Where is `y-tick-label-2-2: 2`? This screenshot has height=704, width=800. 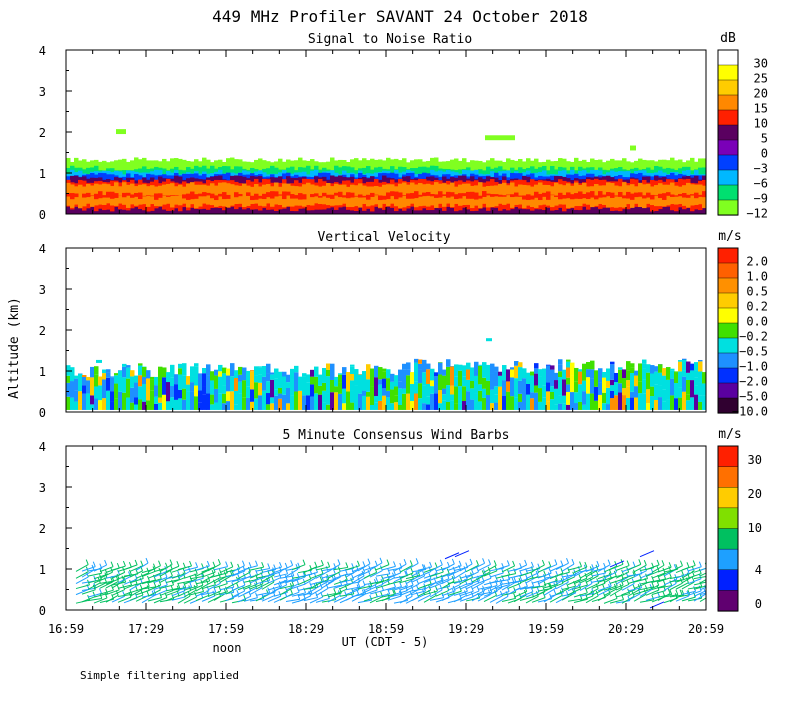
y-tick-label-2-2: 2 is located at coordinates (42, 529).